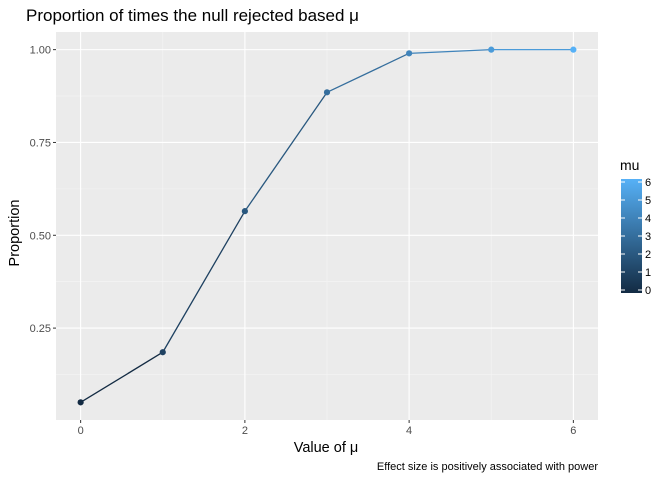 This screenshot has width=672, height=485. Describe the element at coordinates (15, 233) in the screenshot. I see `y-axis-label: Proportion` at that location.